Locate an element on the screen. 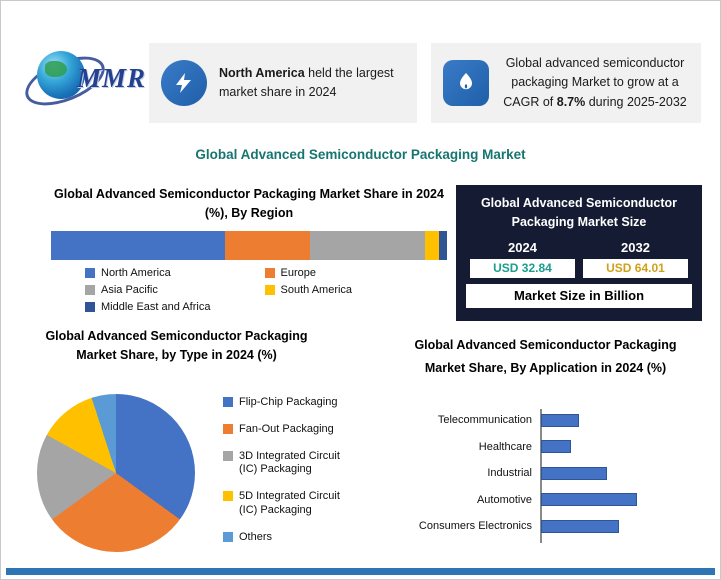  application-row: Consumers Electronics is located at coordinates (549, 526).